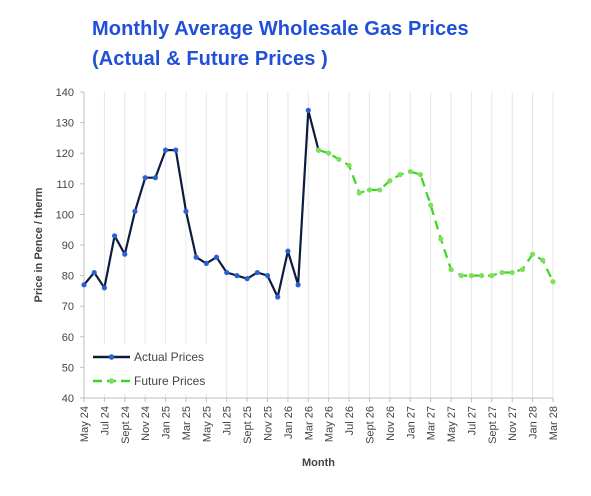 This screenshot has width=591, height=496. I want to click on x-tick-label: Jan 26, so click(289, 422).